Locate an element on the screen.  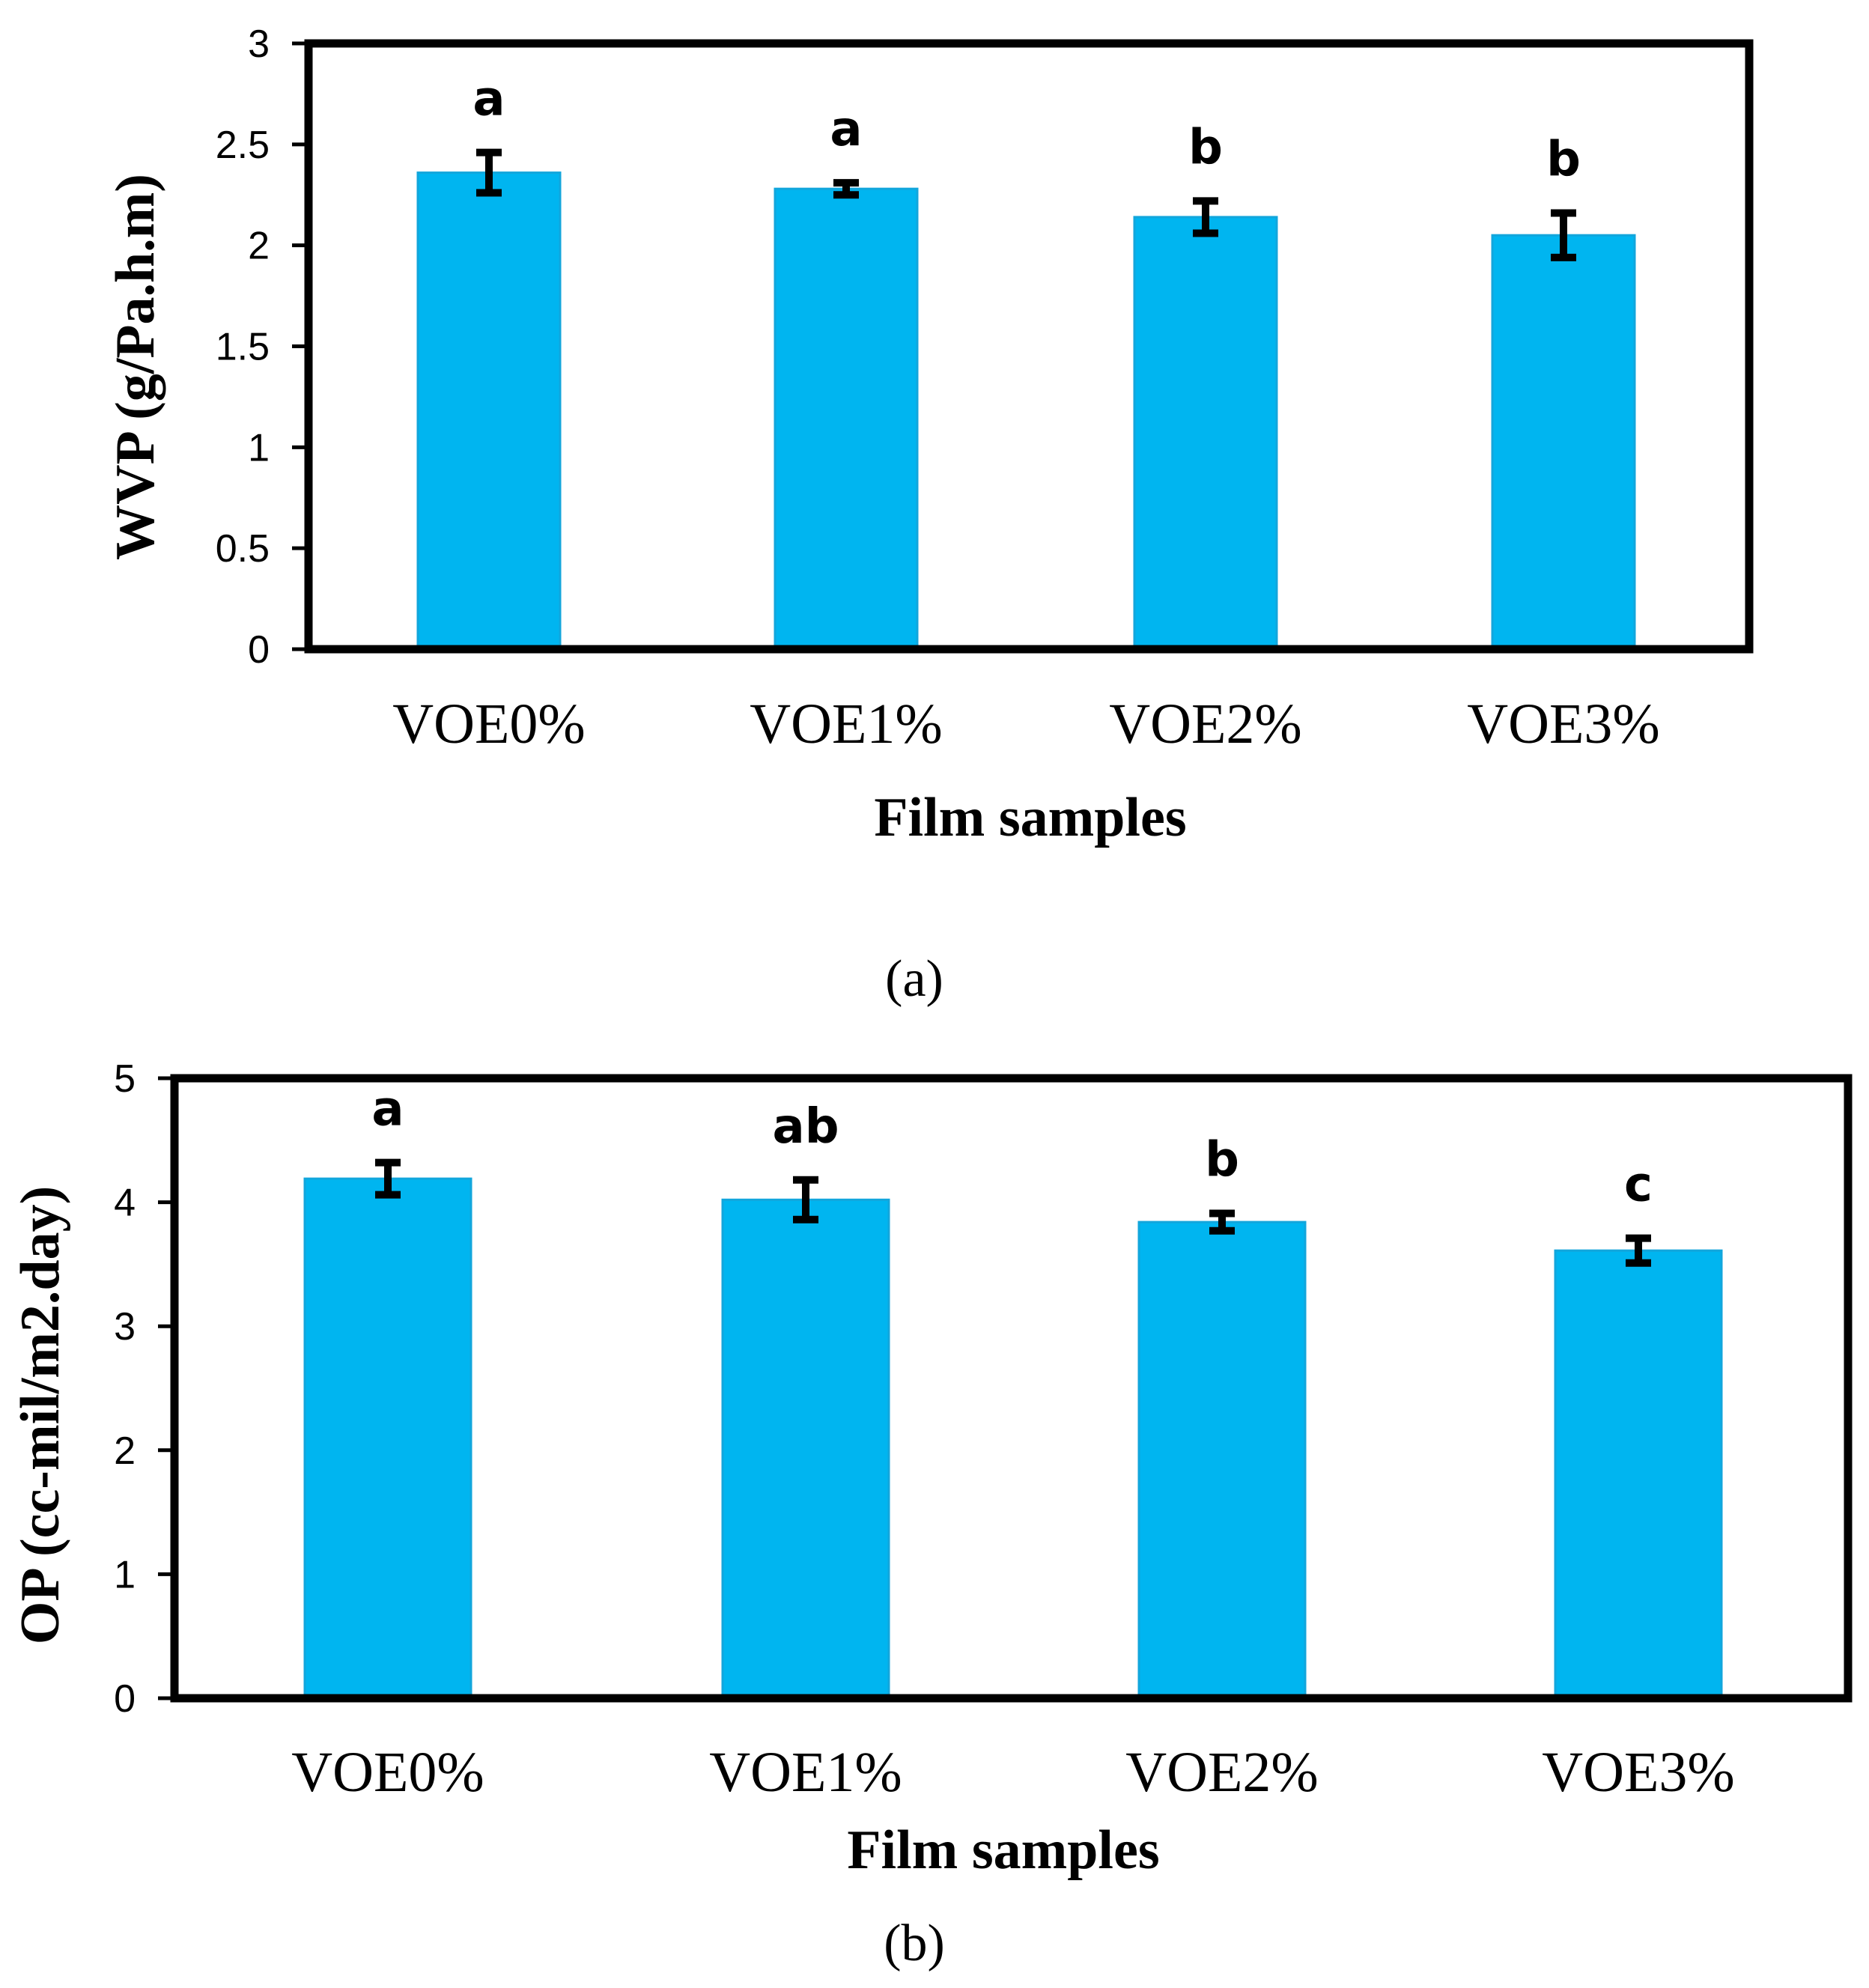
y-tick-label: 5 is located at coordinates (125, 1079).